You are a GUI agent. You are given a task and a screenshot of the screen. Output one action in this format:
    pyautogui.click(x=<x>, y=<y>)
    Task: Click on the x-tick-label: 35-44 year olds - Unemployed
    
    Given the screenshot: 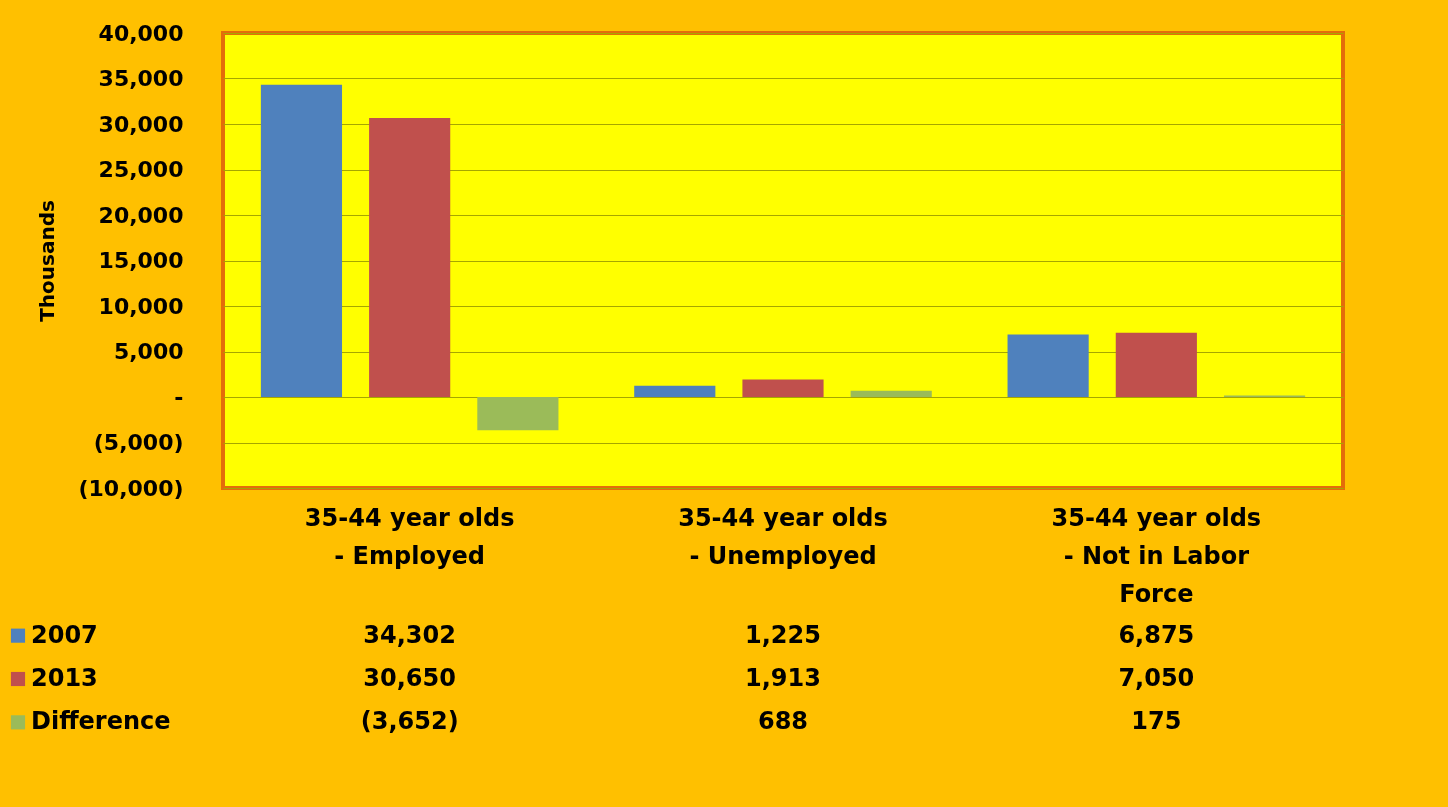 What is the action you would take?
    pyautogui.click(x=783, y=536)
    